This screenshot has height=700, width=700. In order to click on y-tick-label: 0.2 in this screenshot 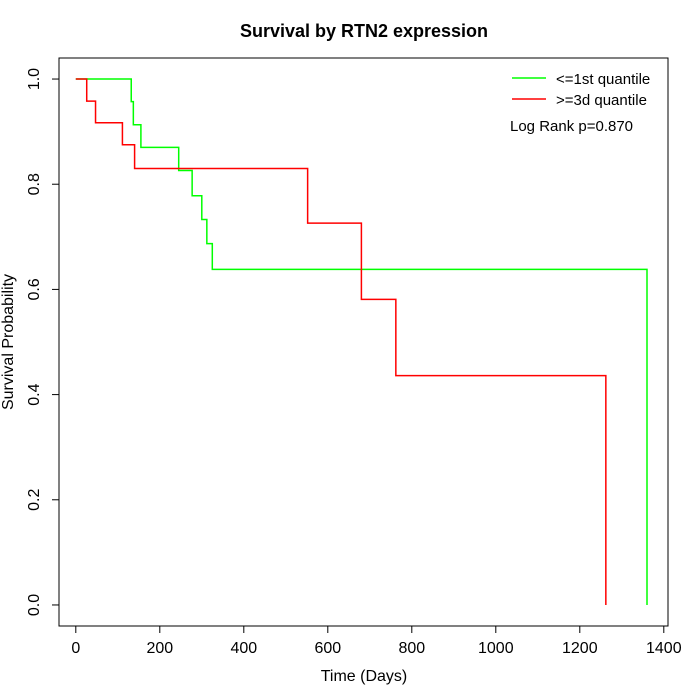, I will do `click(34, 500)`.